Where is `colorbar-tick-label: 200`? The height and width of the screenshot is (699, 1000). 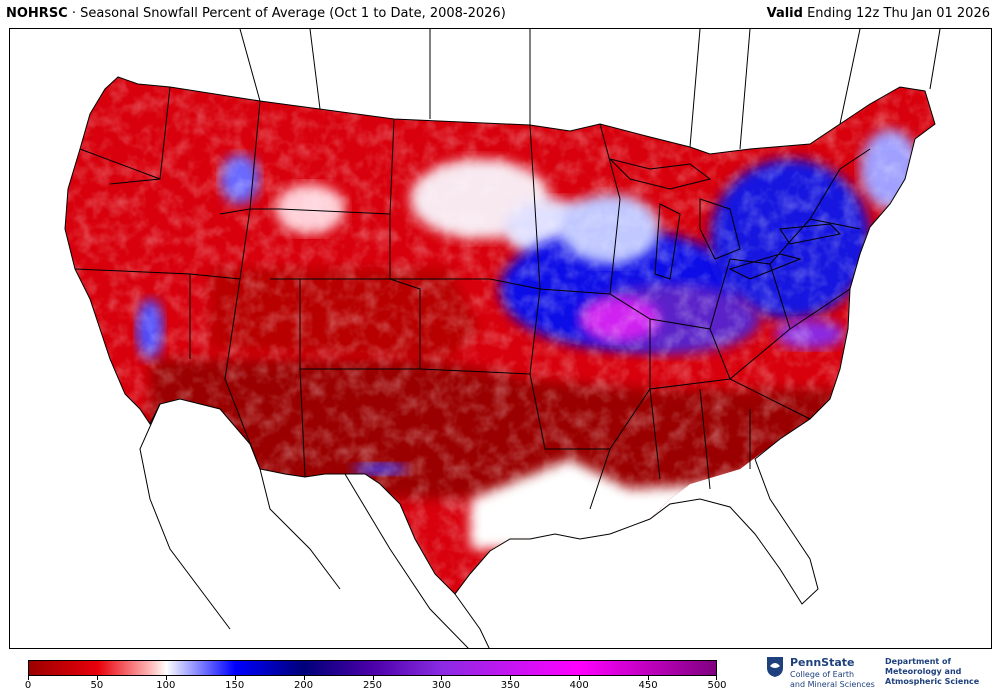
colorbar-tick-label: 200 is located at coordinates (304, 685).